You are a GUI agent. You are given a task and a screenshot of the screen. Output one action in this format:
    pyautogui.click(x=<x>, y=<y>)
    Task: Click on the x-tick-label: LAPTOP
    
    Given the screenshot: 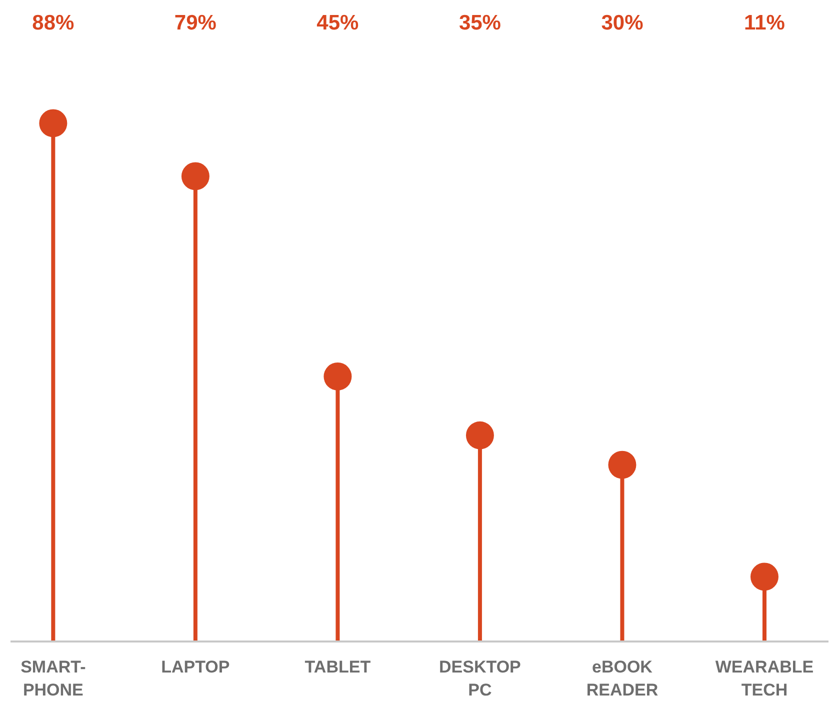 What is the action you would take?
    pyautogui.click(x=195, y=667)
    